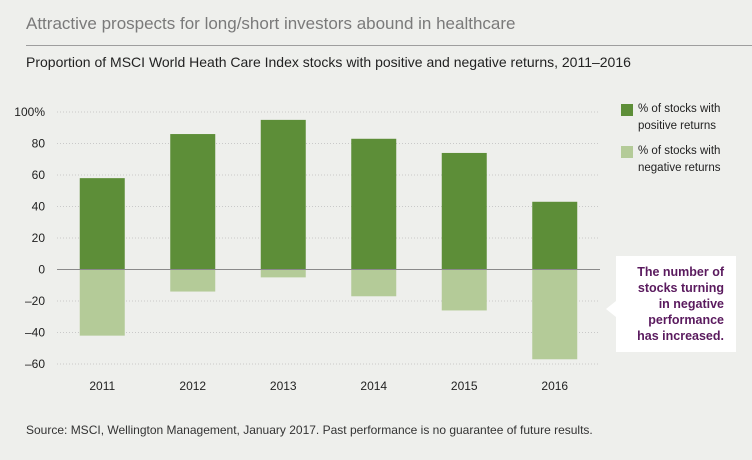 The image size is (752, 460). Describe the element at coordinates (627, 110) in the screenshot. I see `legend-swatch-positive` at that location.